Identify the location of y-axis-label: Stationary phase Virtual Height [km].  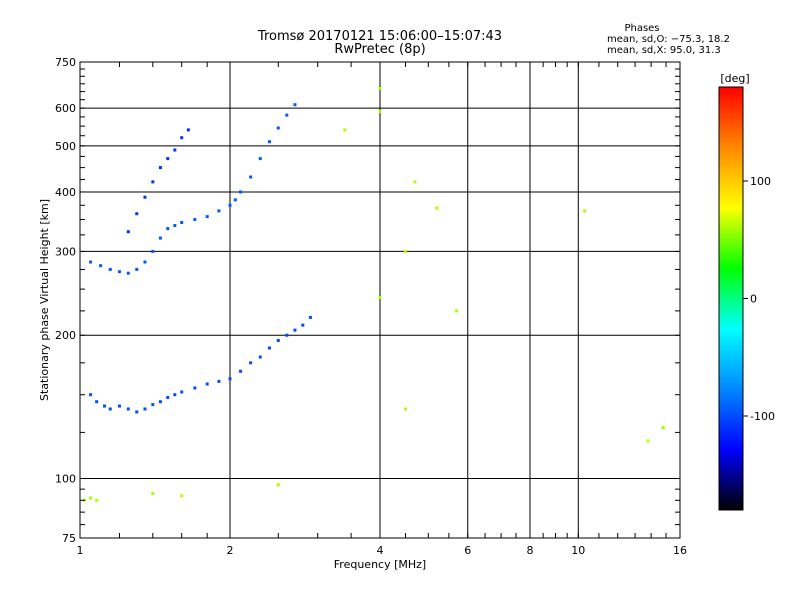
(44, 300).